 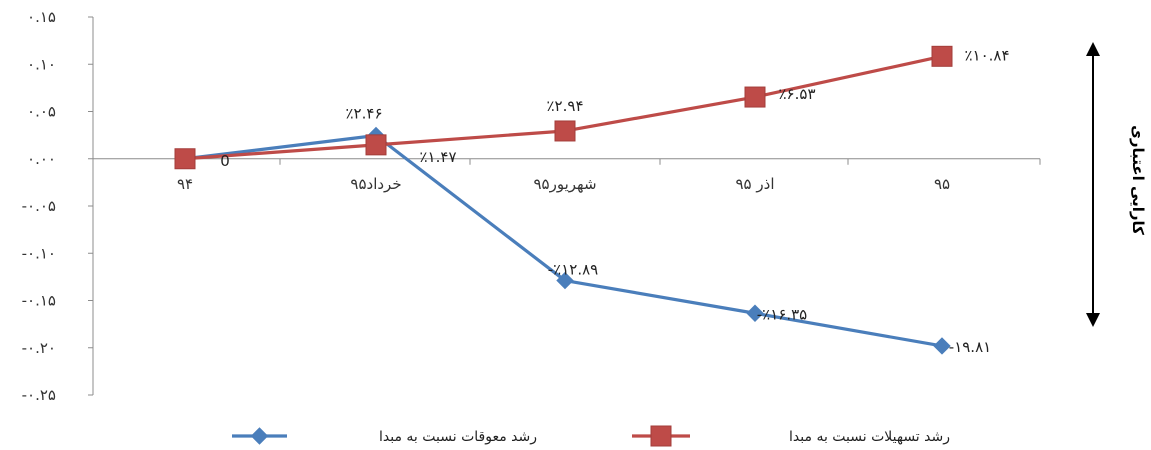 I want to click on legend-marker-diamond, so click(x=259, y=436).